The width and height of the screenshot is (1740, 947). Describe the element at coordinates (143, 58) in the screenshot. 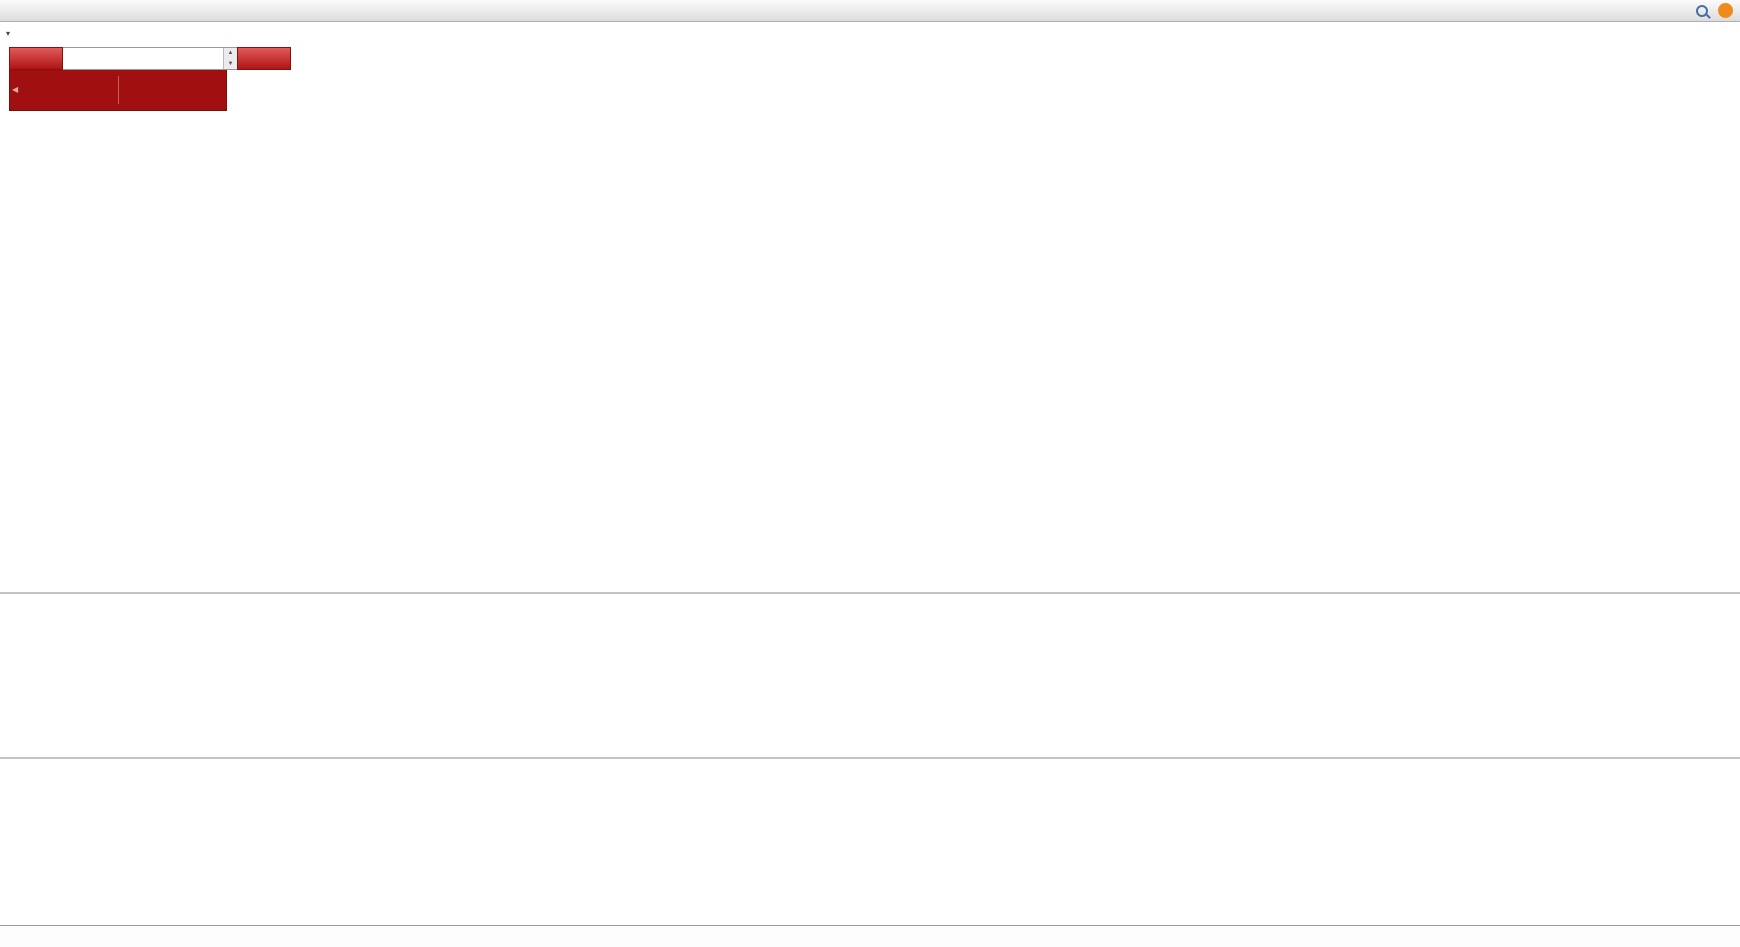

I see `volume-input` at that location.